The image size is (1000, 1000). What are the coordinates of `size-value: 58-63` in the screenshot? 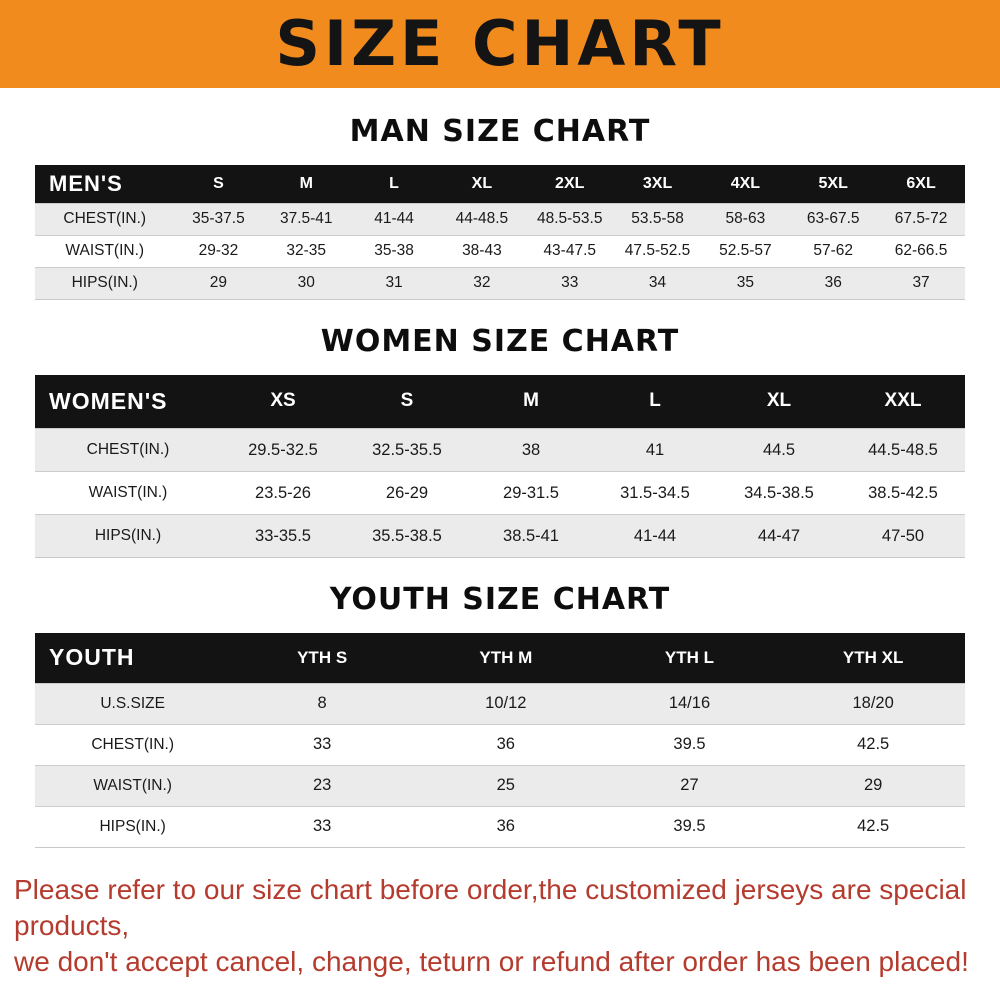 It's located at (745, 218).